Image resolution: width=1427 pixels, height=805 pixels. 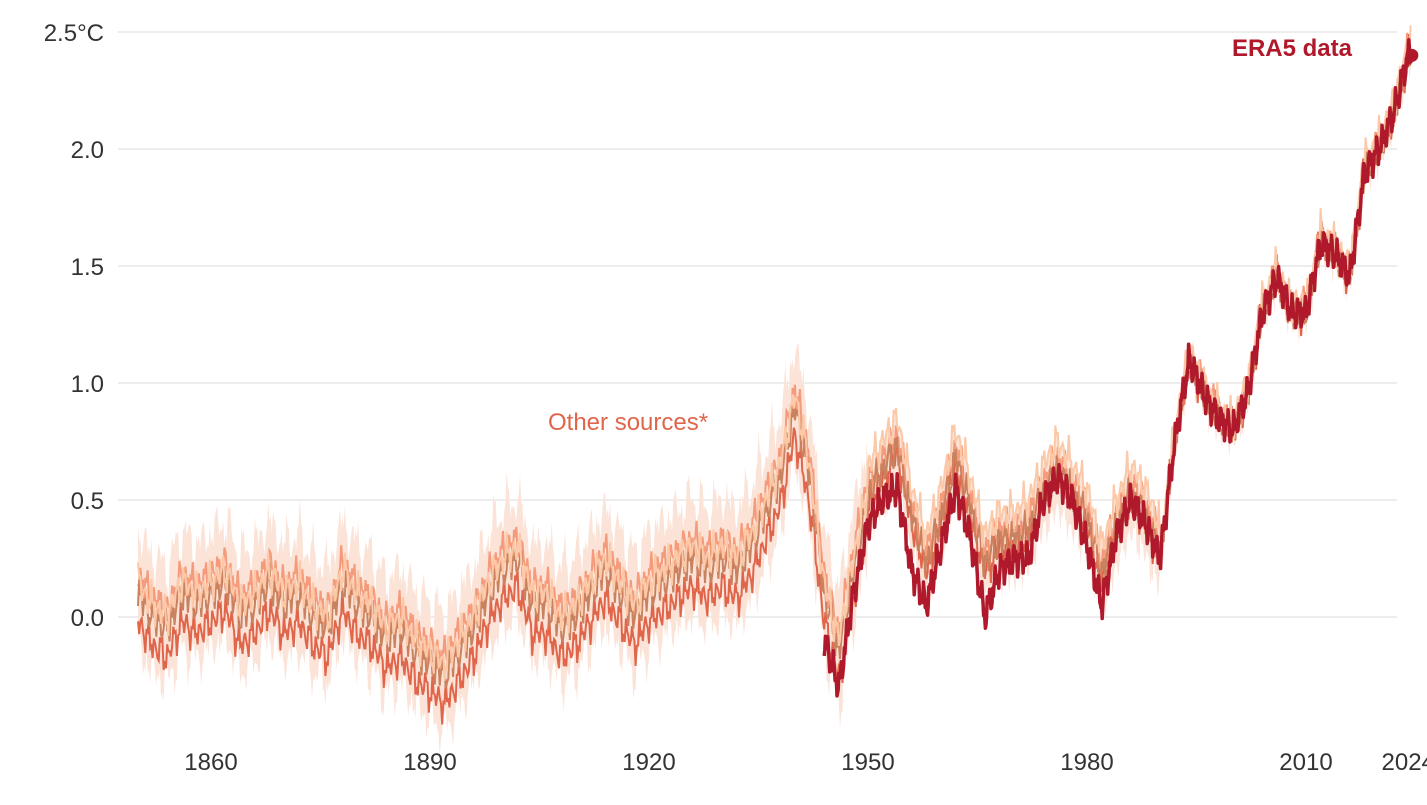 What do you see at coordinates (210, 762) in the screenshot?
I see `x-tick-label: 1860` at bounding box center [210, 762].